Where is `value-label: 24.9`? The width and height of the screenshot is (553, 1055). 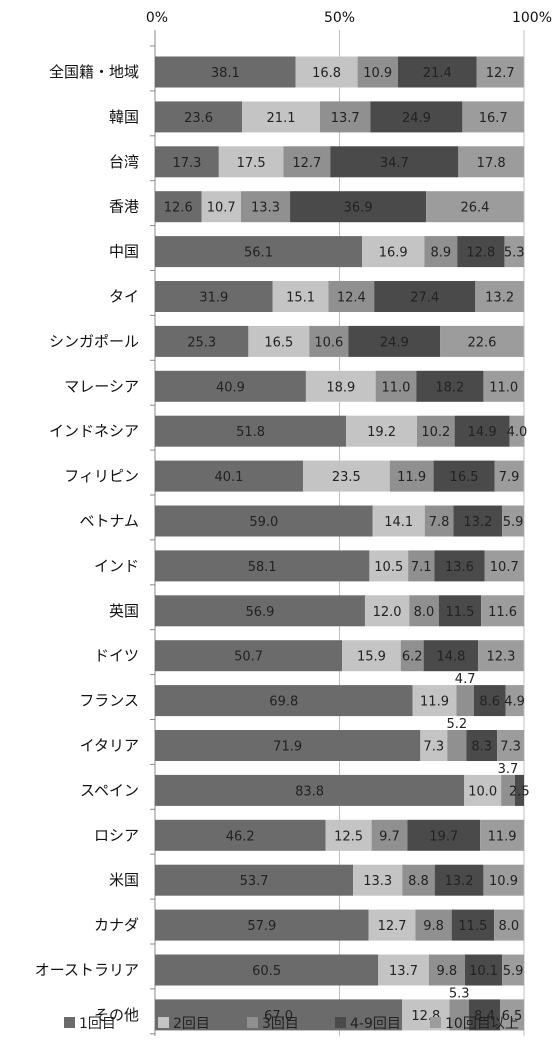
value-label: 24.9 is located at coordinates (416, 118).